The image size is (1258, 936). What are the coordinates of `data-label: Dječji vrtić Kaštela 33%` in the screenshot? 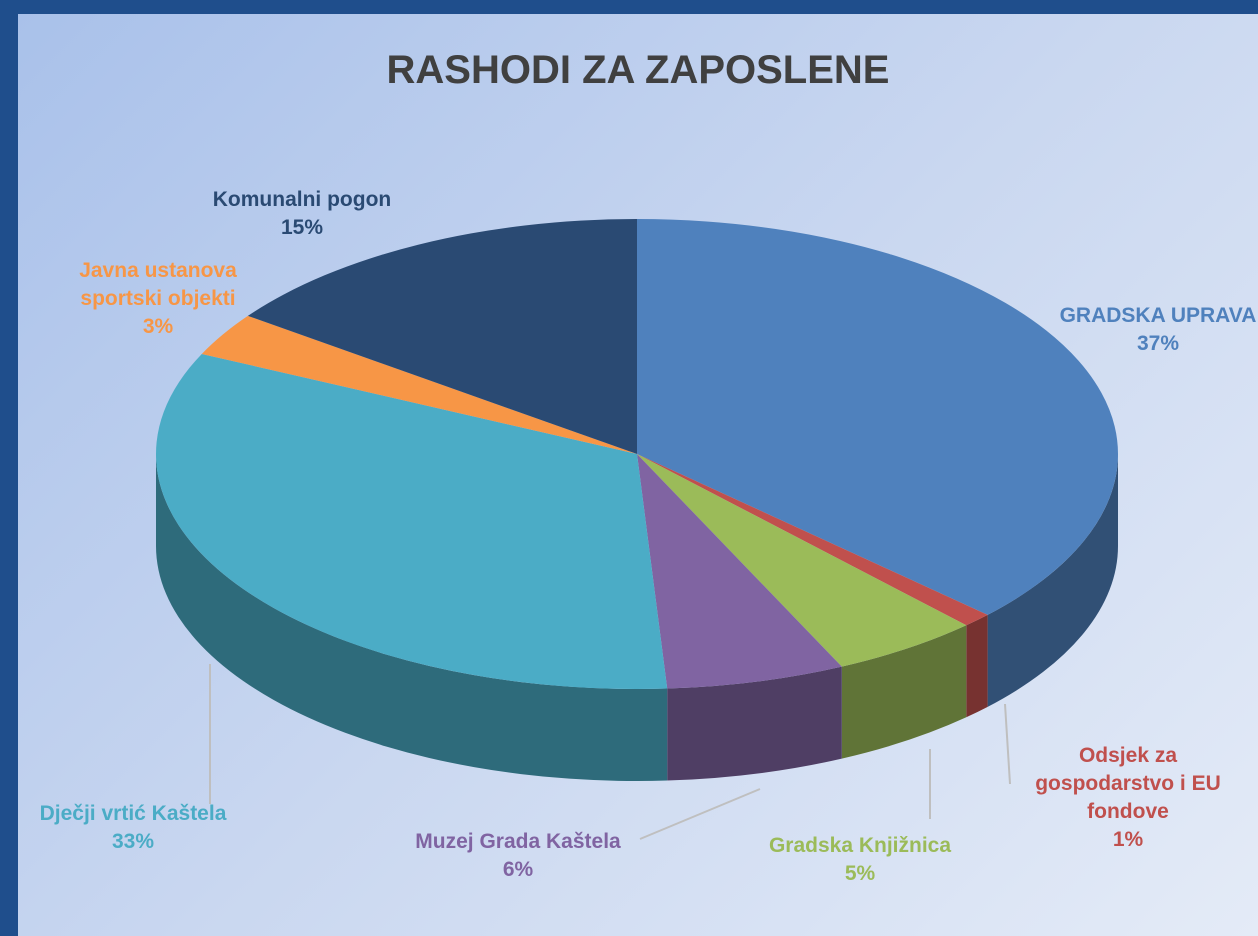 It's located at (133, 828).